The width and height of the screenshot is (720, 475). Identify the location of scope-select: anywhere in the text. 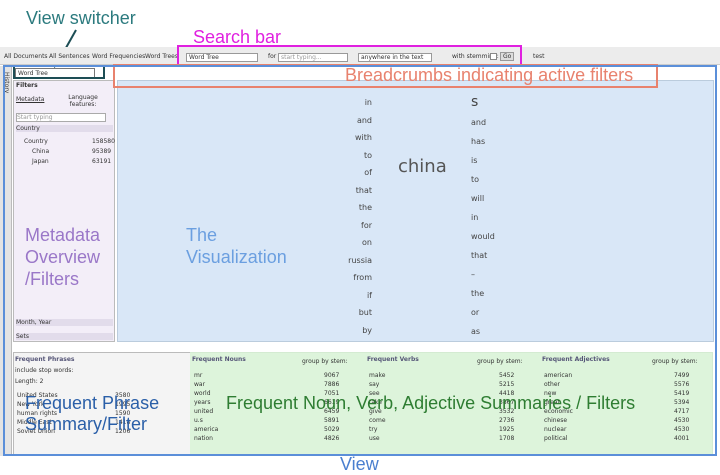
(395, 57).